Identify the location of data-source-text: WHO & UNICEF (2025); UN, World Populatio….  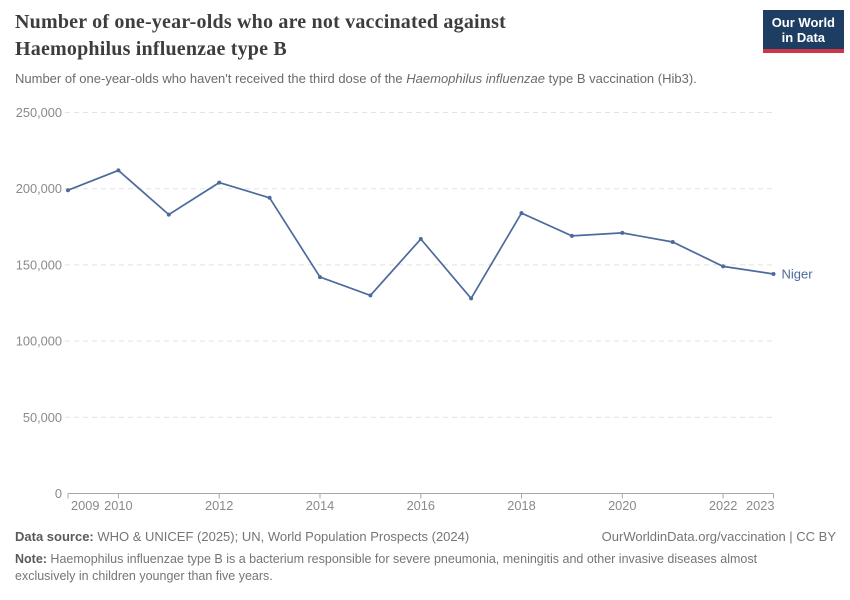
(281, 536).